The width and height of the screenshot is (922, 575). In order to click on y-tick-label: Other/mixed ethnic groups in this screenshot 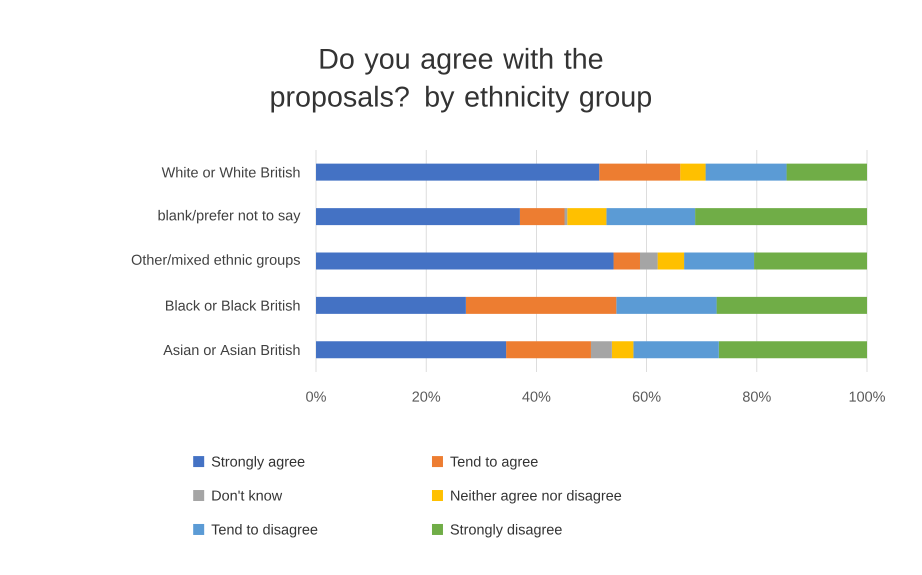, I will do `click(216, 261)`.